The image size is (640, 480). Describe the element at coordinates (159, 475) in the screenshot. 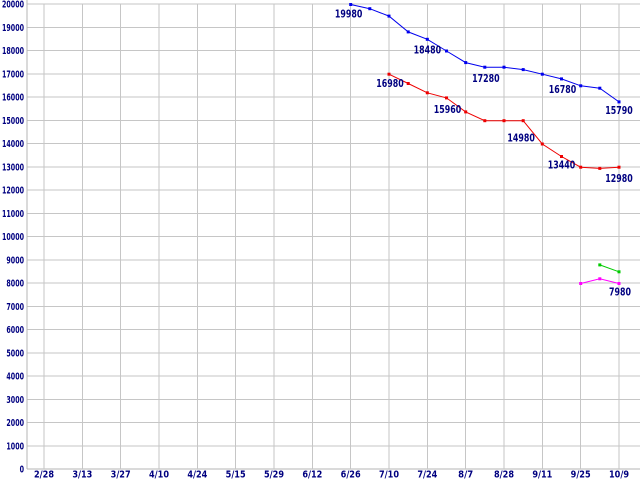

I see `x-axis-tick-label: 4/10` at that location.